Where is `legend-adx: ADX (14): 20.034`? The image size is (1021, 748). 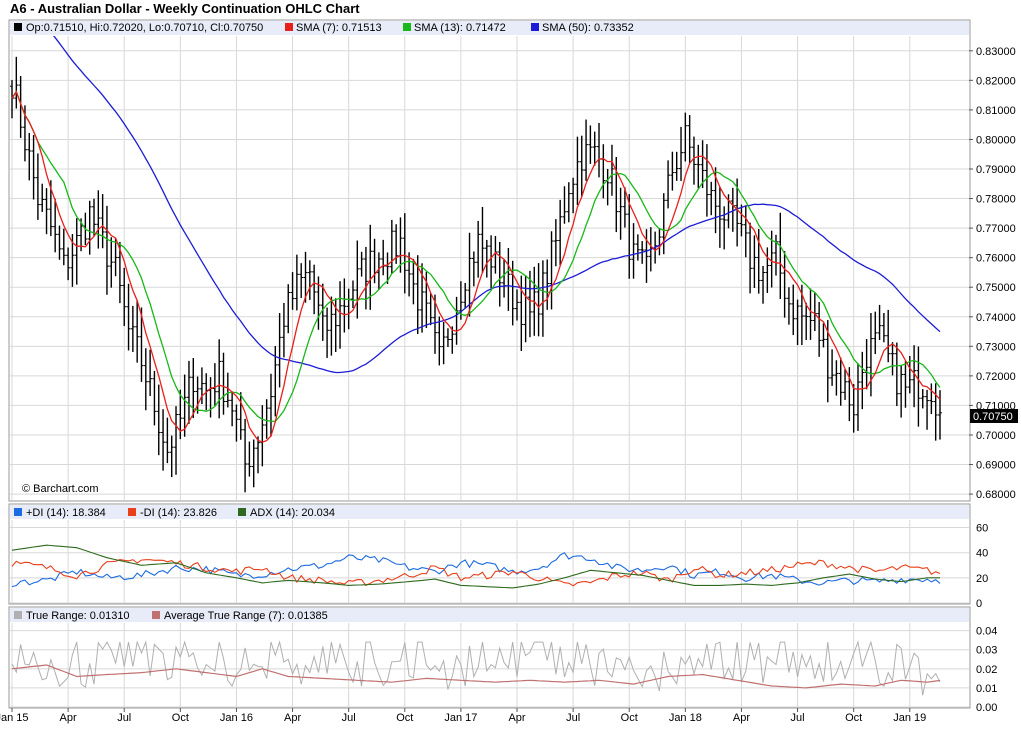 legend-adx: ADX (14): 20.034 is located at coordinates (292, 513).